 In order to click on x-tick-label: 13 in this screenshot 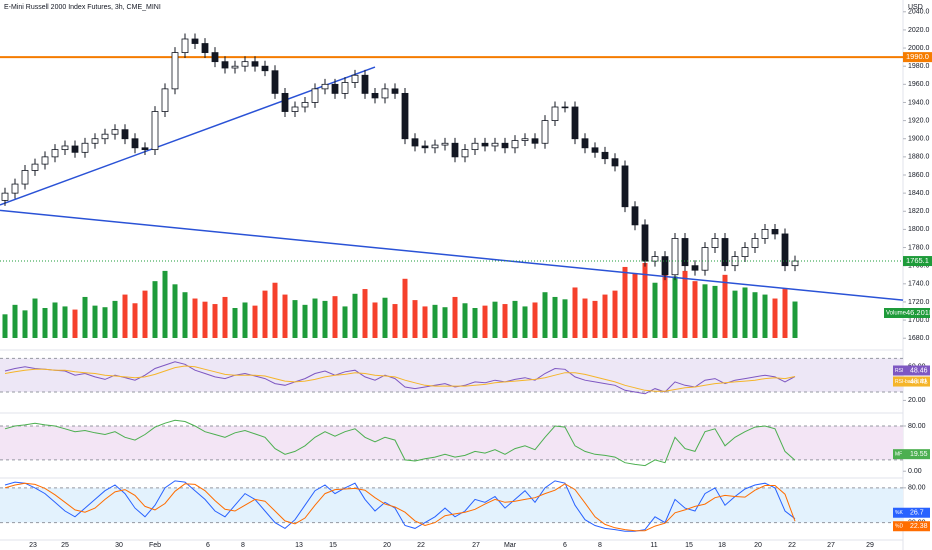, I will do `click(299, 545)`.